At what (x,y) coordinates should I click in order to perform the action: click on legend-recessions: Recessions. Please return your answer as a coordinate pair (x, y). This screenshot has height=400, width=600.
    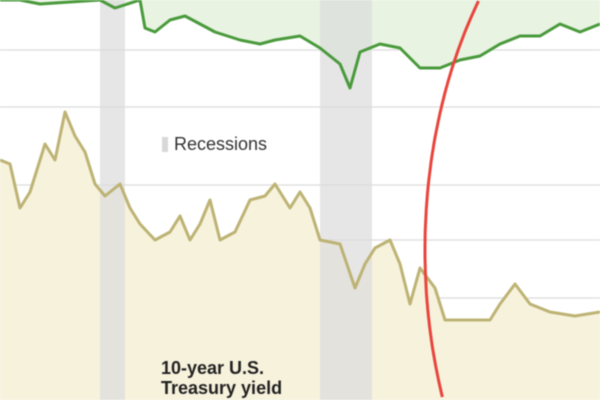
    Looking at the image, I should click on (214, 144).